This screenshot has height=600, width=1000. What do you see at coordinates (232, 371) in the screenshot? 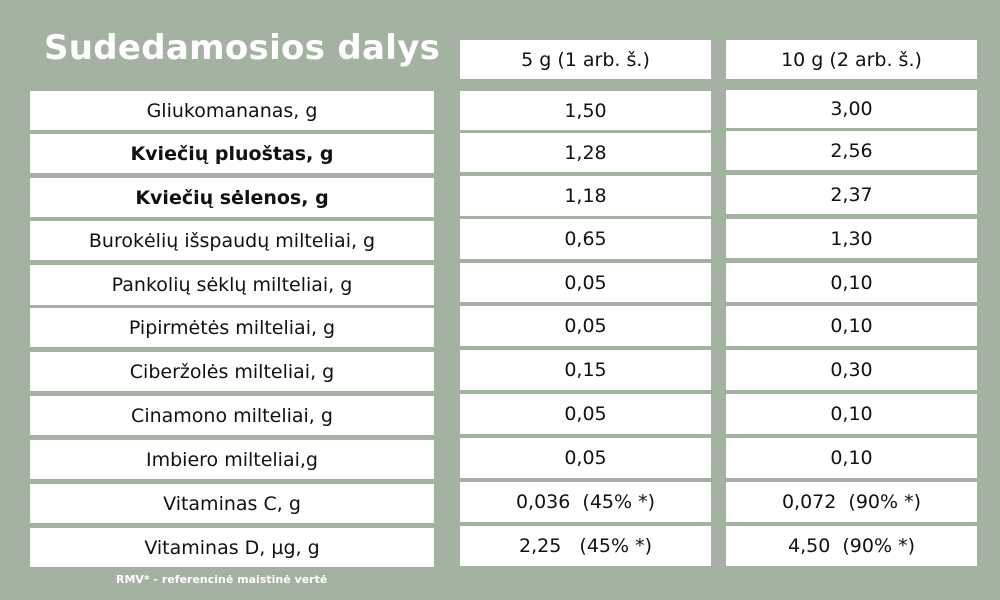
I see `ingredient-name: Ciberžolės milteliai, g` at bounding box center [232, 371].